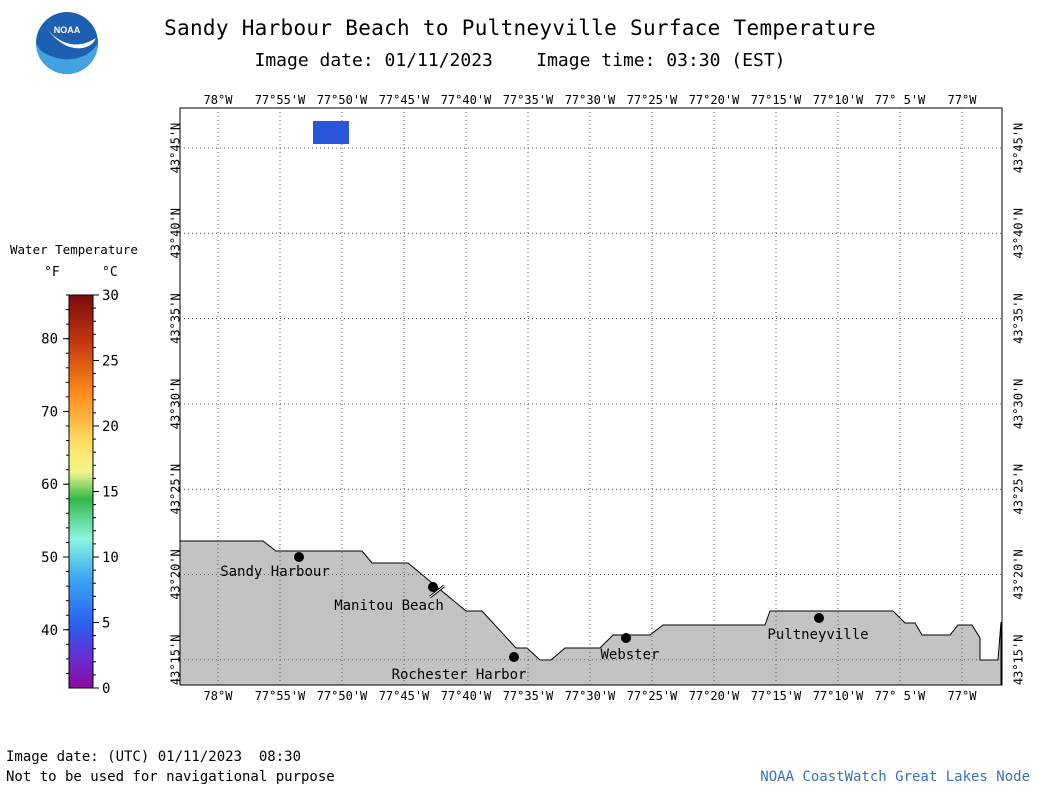 The height and width of the screenshot is (795, 1040). I want to click on water-temperature-cell, so click(331, 132).